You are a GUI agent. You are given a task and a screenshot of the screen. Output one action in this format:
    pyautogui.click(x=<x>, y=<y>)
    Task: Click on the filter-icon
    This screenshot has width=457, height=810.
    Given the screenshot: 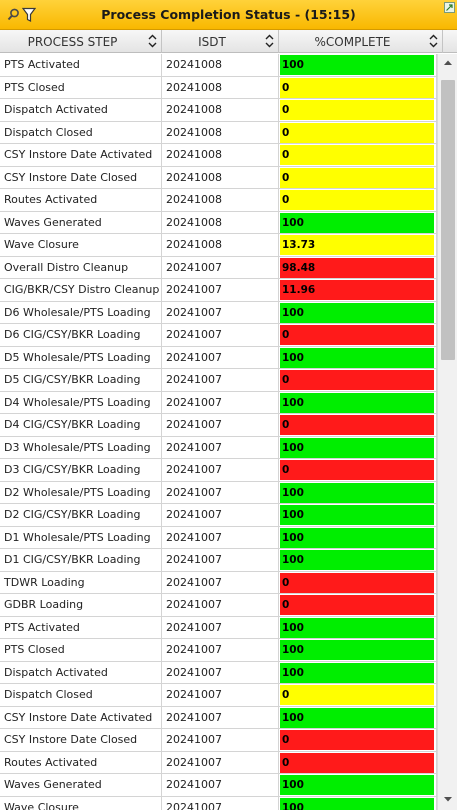 What is the action you would take?
    pyautogui.click(x=29, y=15)
    